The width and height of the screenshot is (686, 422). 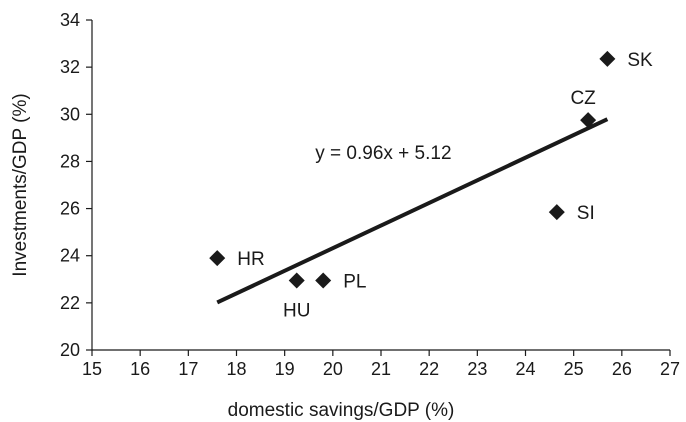 I want to click on x-tick-label: 27, so click(x=670, y=369).